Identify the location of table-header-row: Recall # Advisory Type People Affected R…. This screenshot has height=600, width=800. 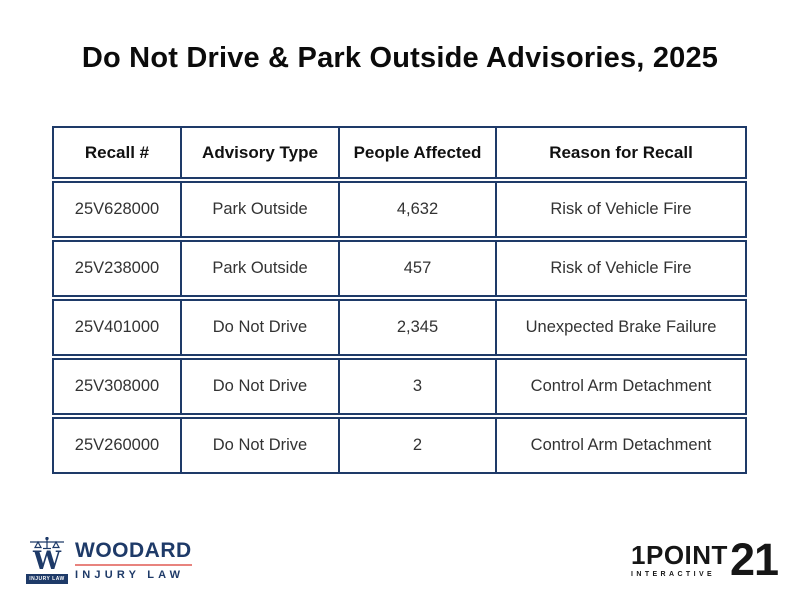
(399, 152).